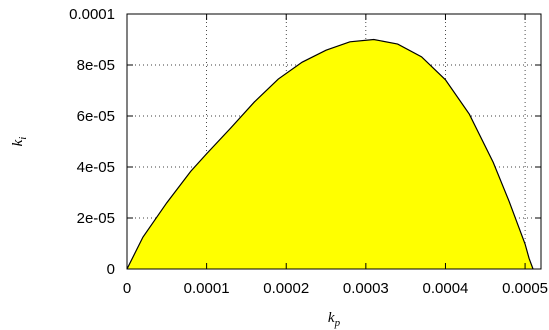 The height and width of the screenshot is (330, 549). What do you see at coordinates (127, 288) in the screenshot?
I see `x-tick-label: 0` at bounding box center [127, 288].